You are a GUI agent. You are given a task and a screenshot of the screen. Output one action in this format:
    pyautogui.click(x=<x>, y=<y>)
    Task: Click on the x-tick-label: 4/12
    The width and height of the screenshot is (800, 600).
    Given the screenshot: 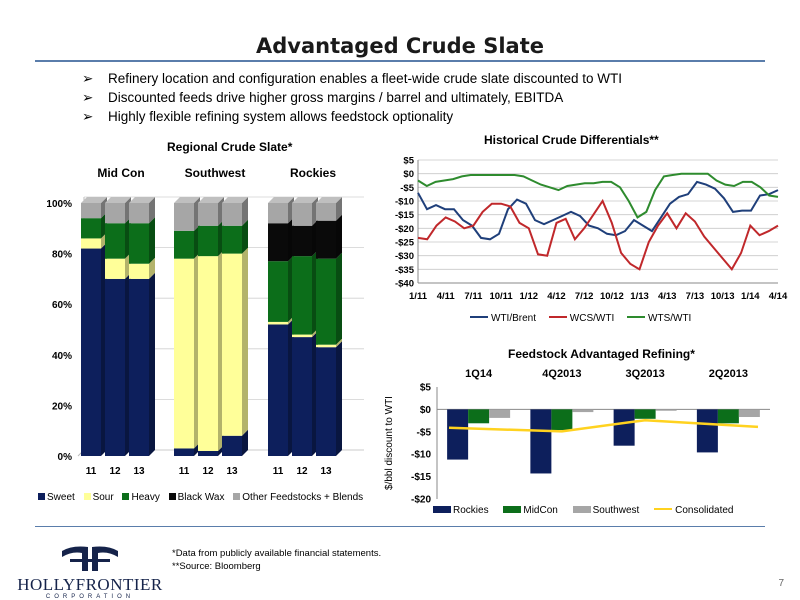 What is the action you would take?
    pyautogui.click(x=556, y=296)
    